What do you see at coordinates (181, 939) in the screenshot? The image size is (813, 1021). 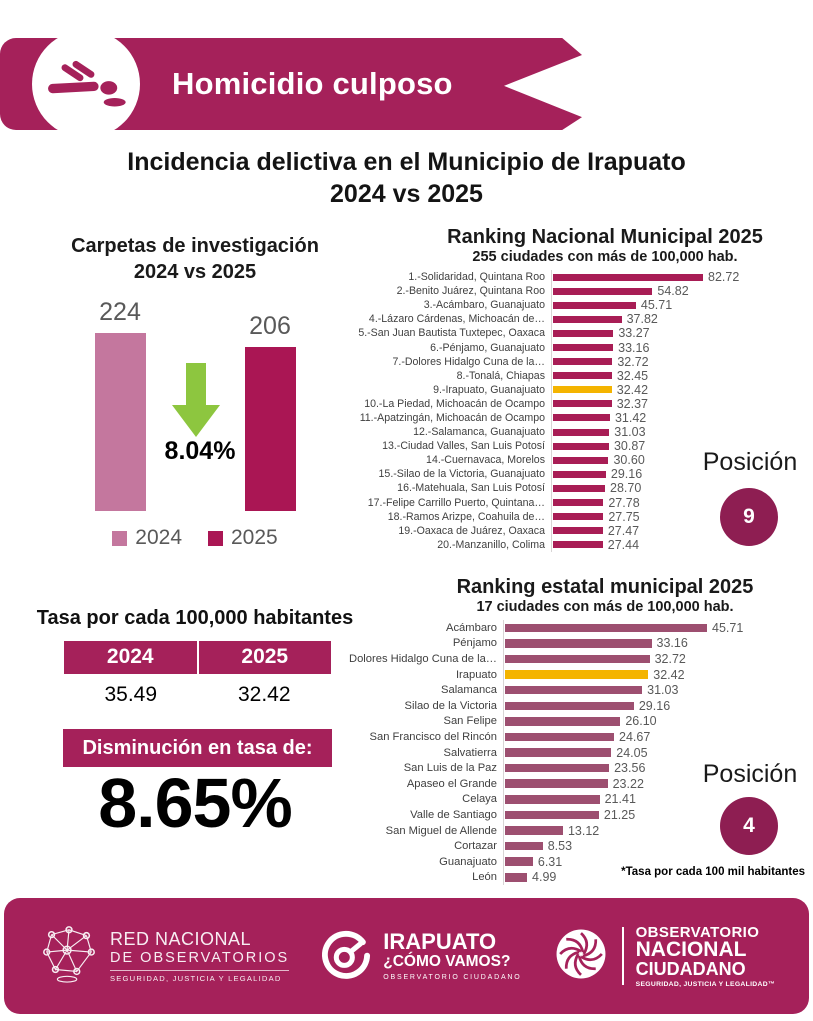 I see `rno-line1: RED NACIONAL` at bounding box center [181, 939].